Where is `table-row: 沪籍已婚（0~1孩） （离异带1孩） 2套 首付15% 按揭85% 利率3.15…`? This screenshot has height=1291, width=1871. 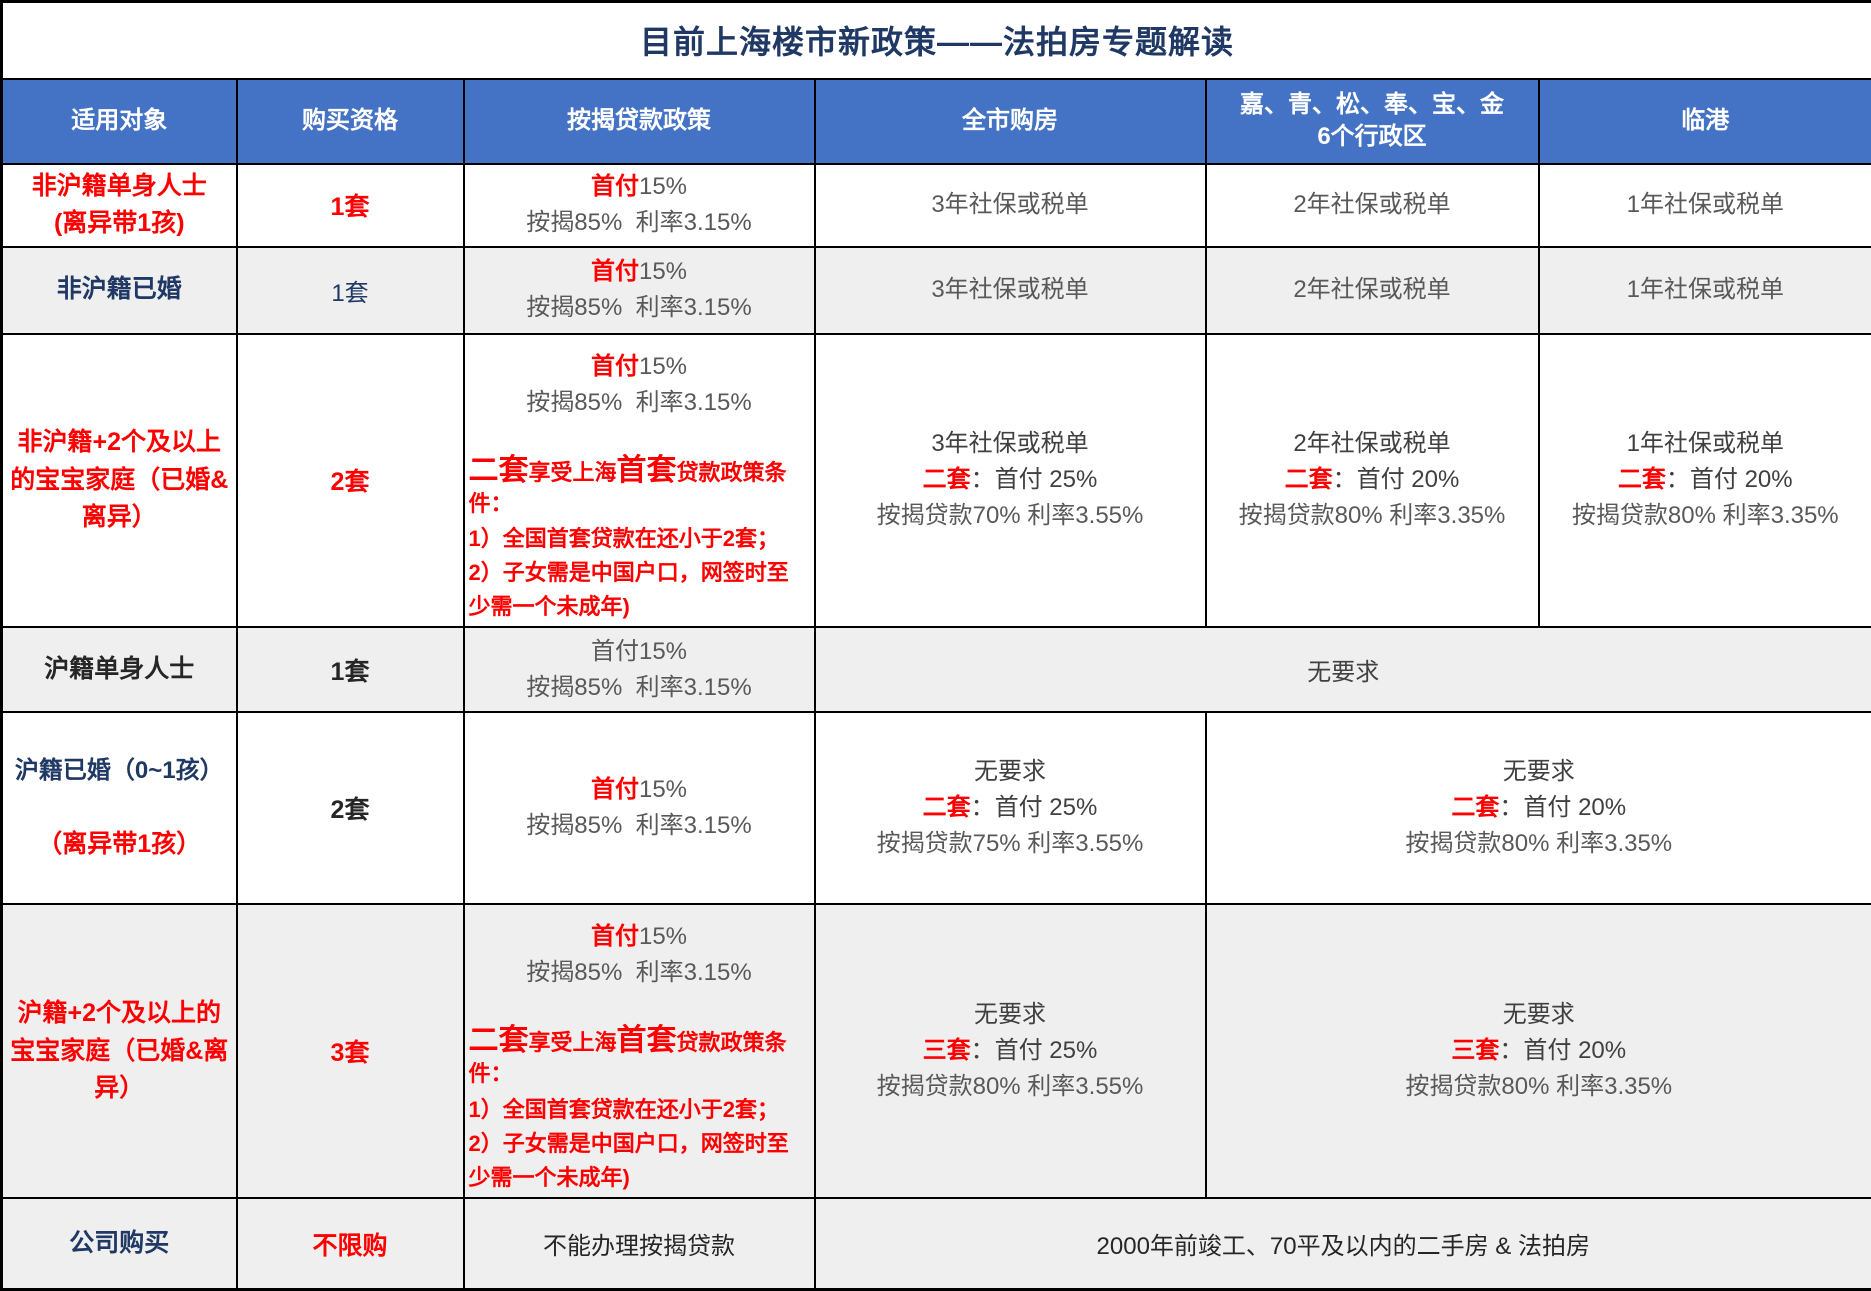
table-row: 沪籍已婚（0~1孩） （离异带1孩） 2套 首付15% 按揭85% 利率3.15… is located at coordinates (936, 808).